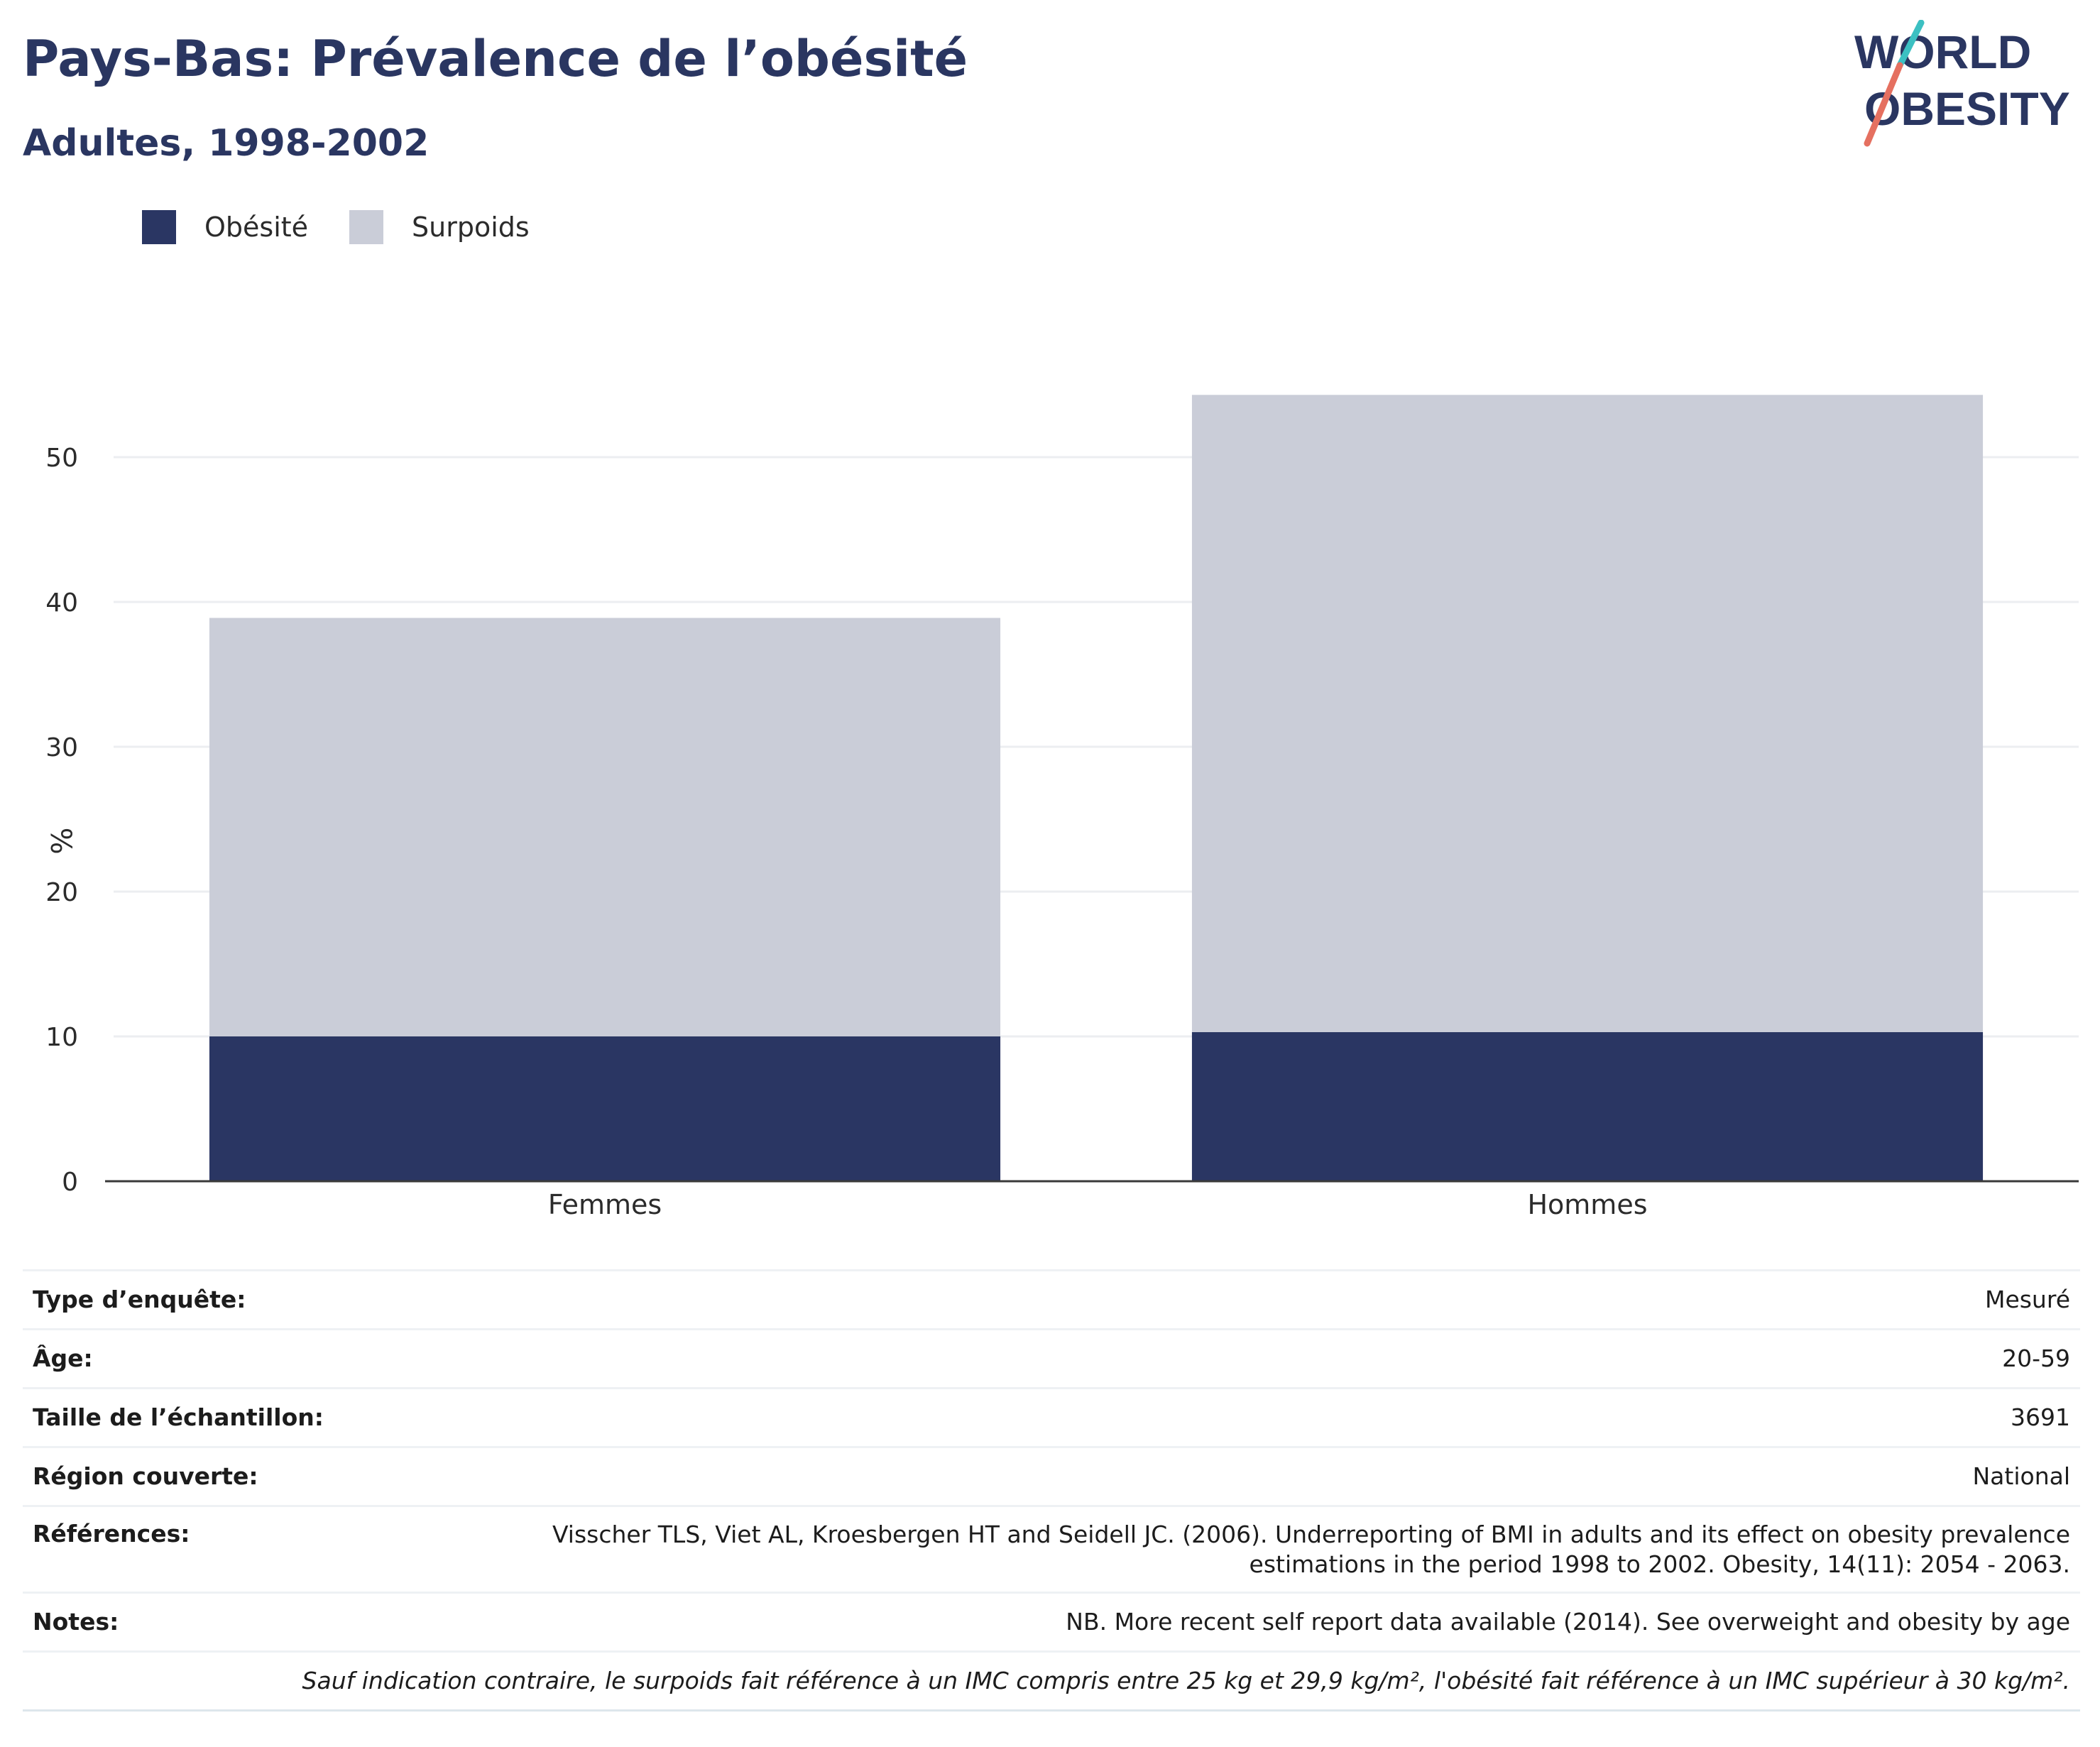 The image size is (2100, 1747). I want to click on logo-line1: WORLD, so click(1942, 52).